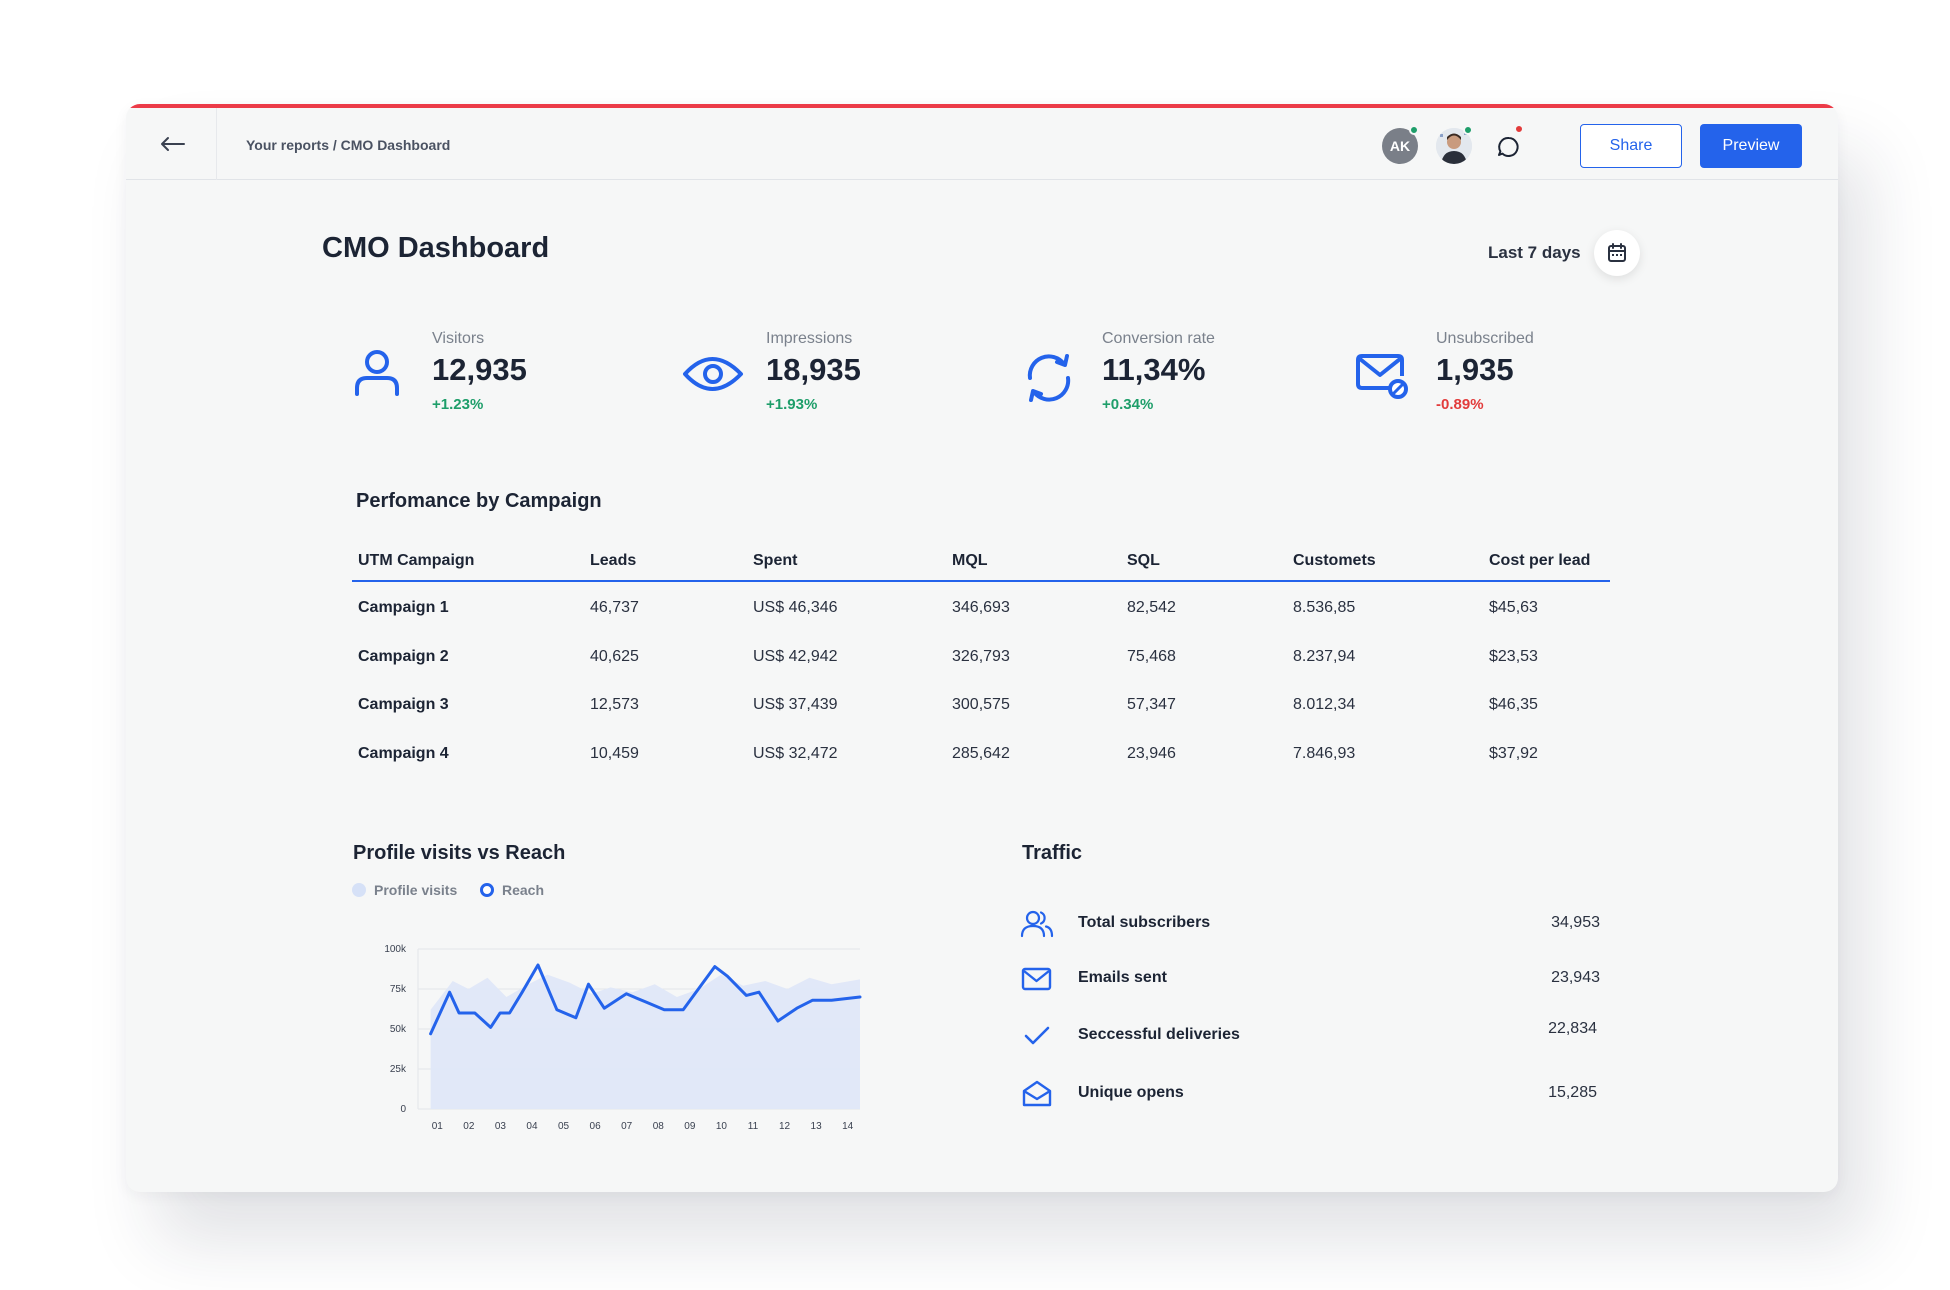 This screenshot has width=1950, height=1290. I want to click on user-icon, so click(381, 377).